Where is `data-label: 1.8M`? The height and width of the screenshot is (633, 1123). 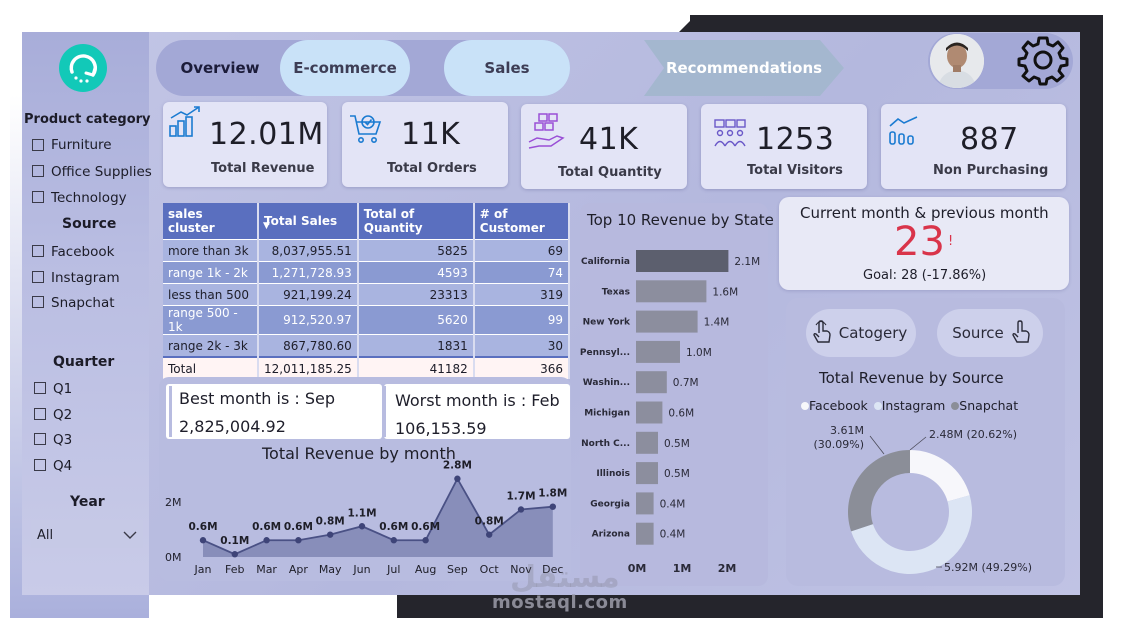 data-label: 1.8M is located at coordinates (552, 494).